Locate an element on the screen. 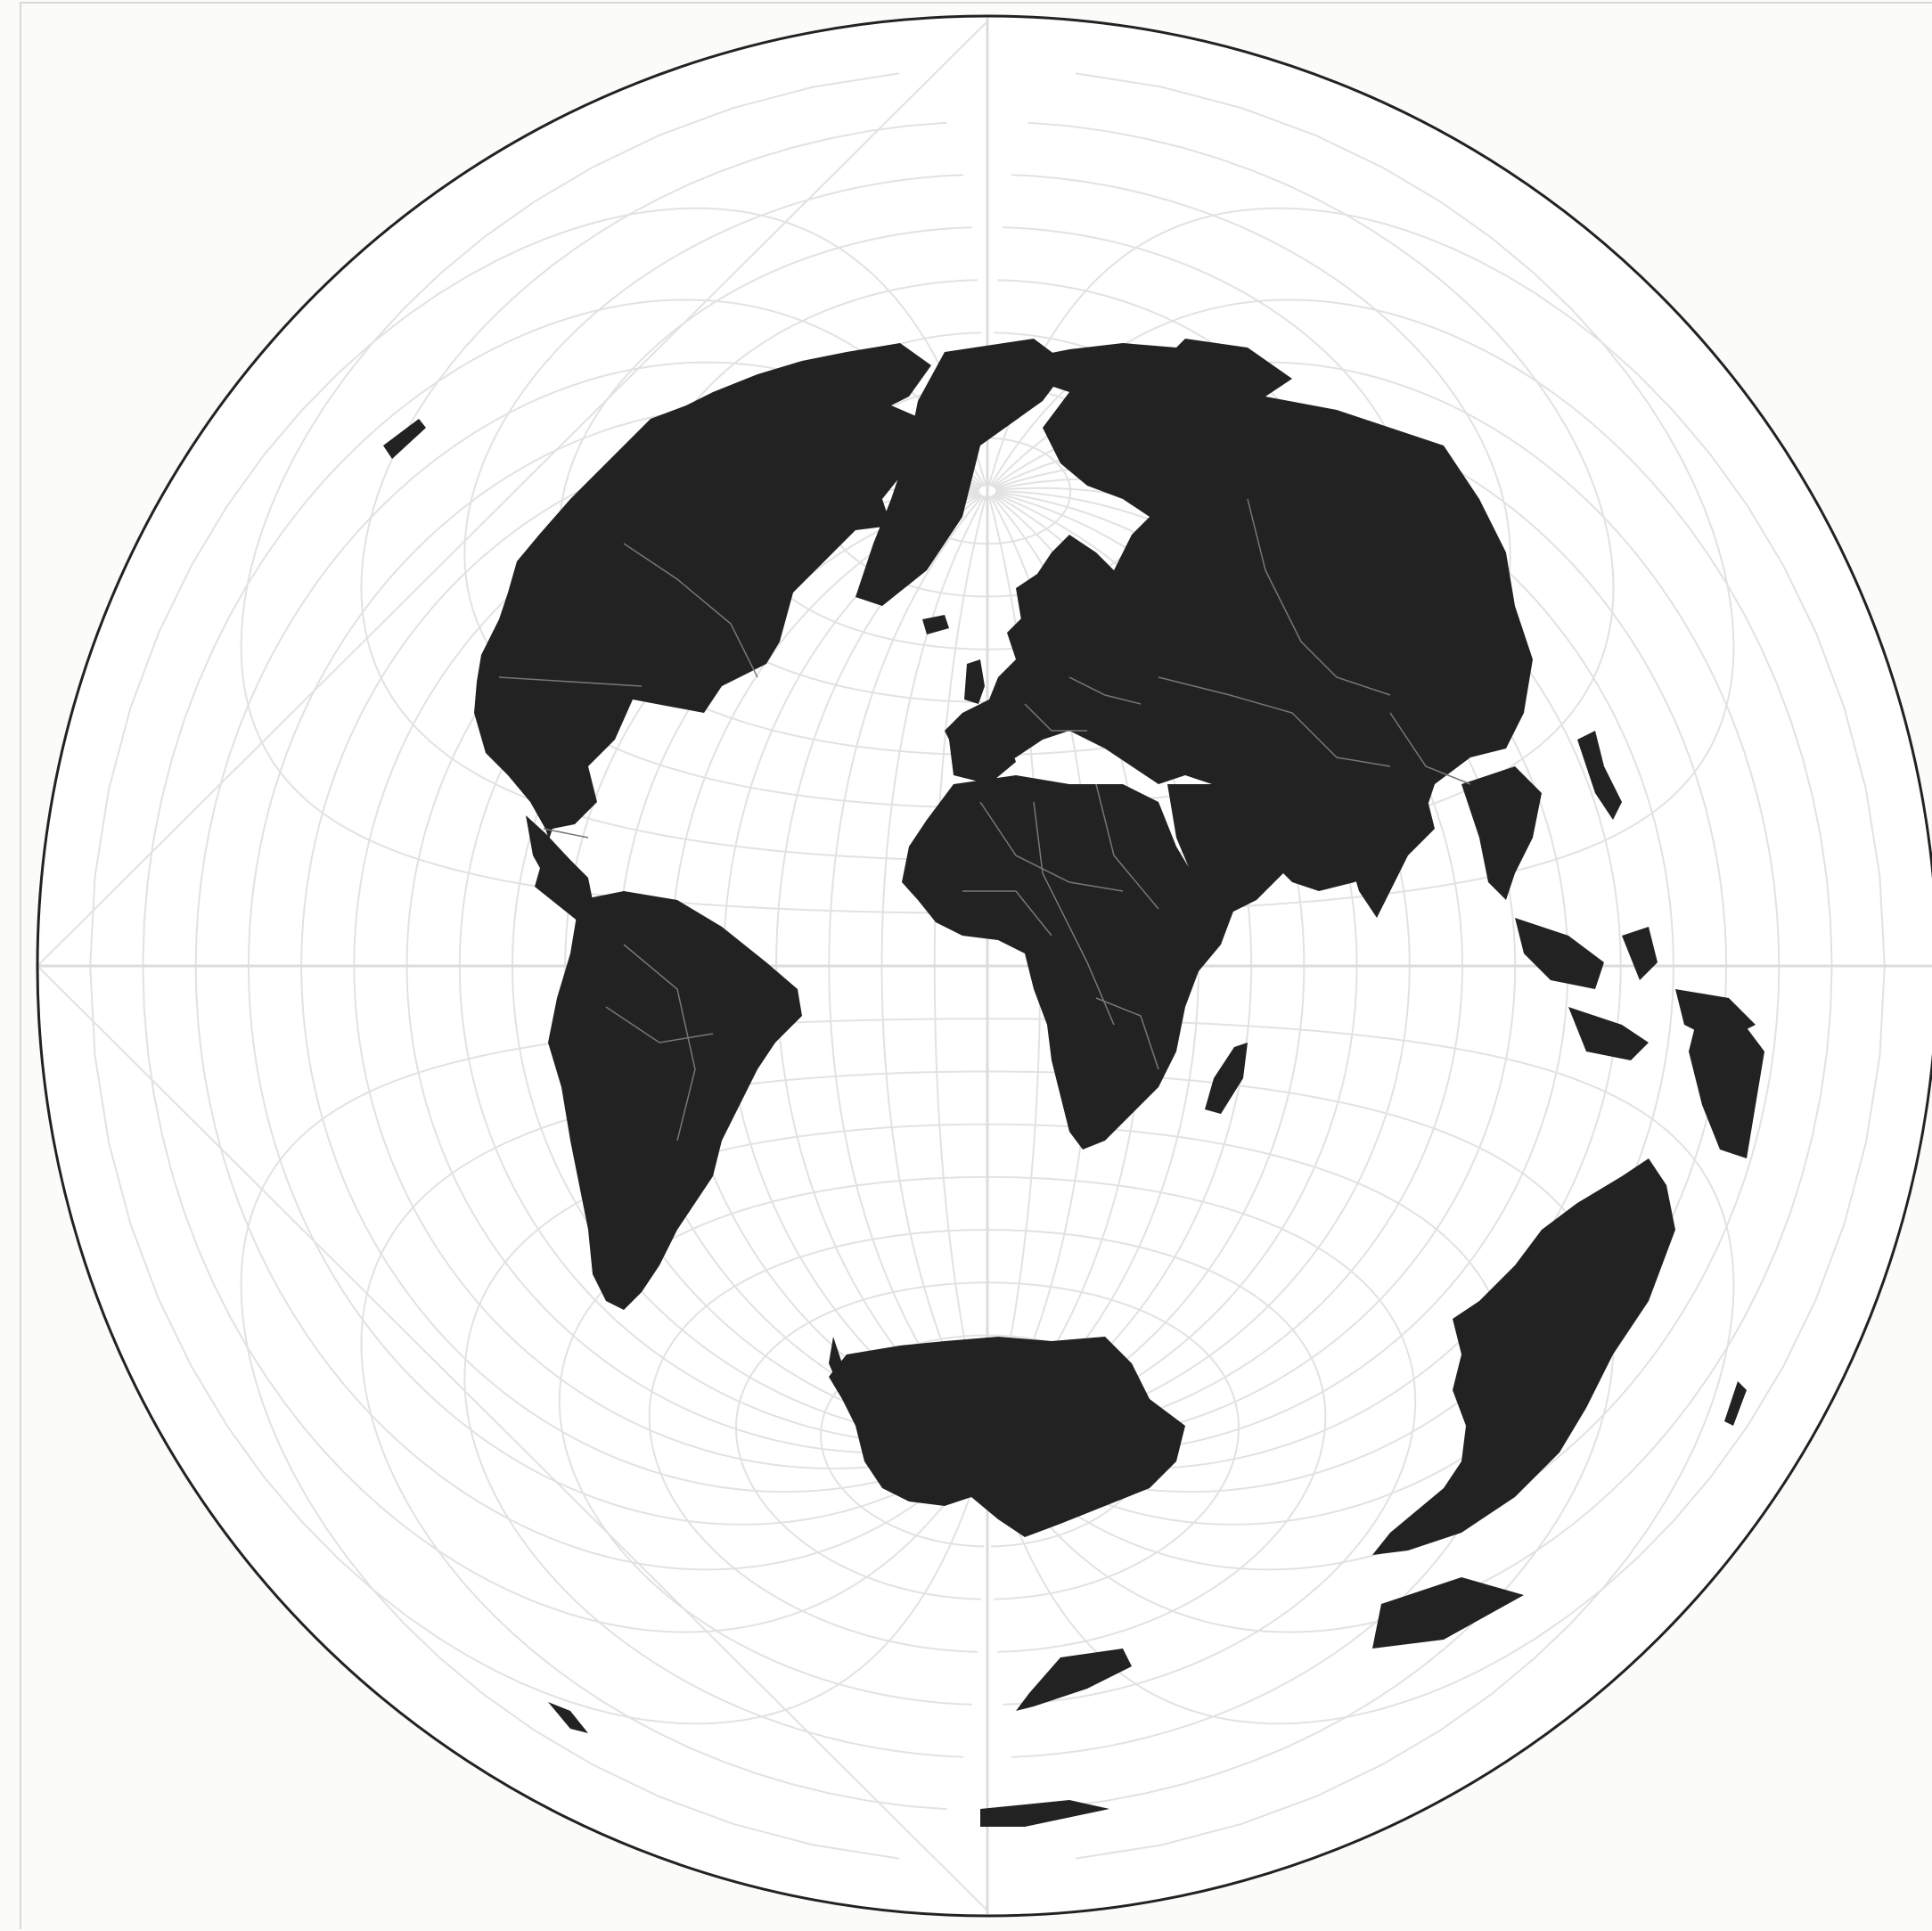 Image resolution: width=1932 pixels, height=1931 pixels. landmass-australia is located at coordinates (1726, 1078).